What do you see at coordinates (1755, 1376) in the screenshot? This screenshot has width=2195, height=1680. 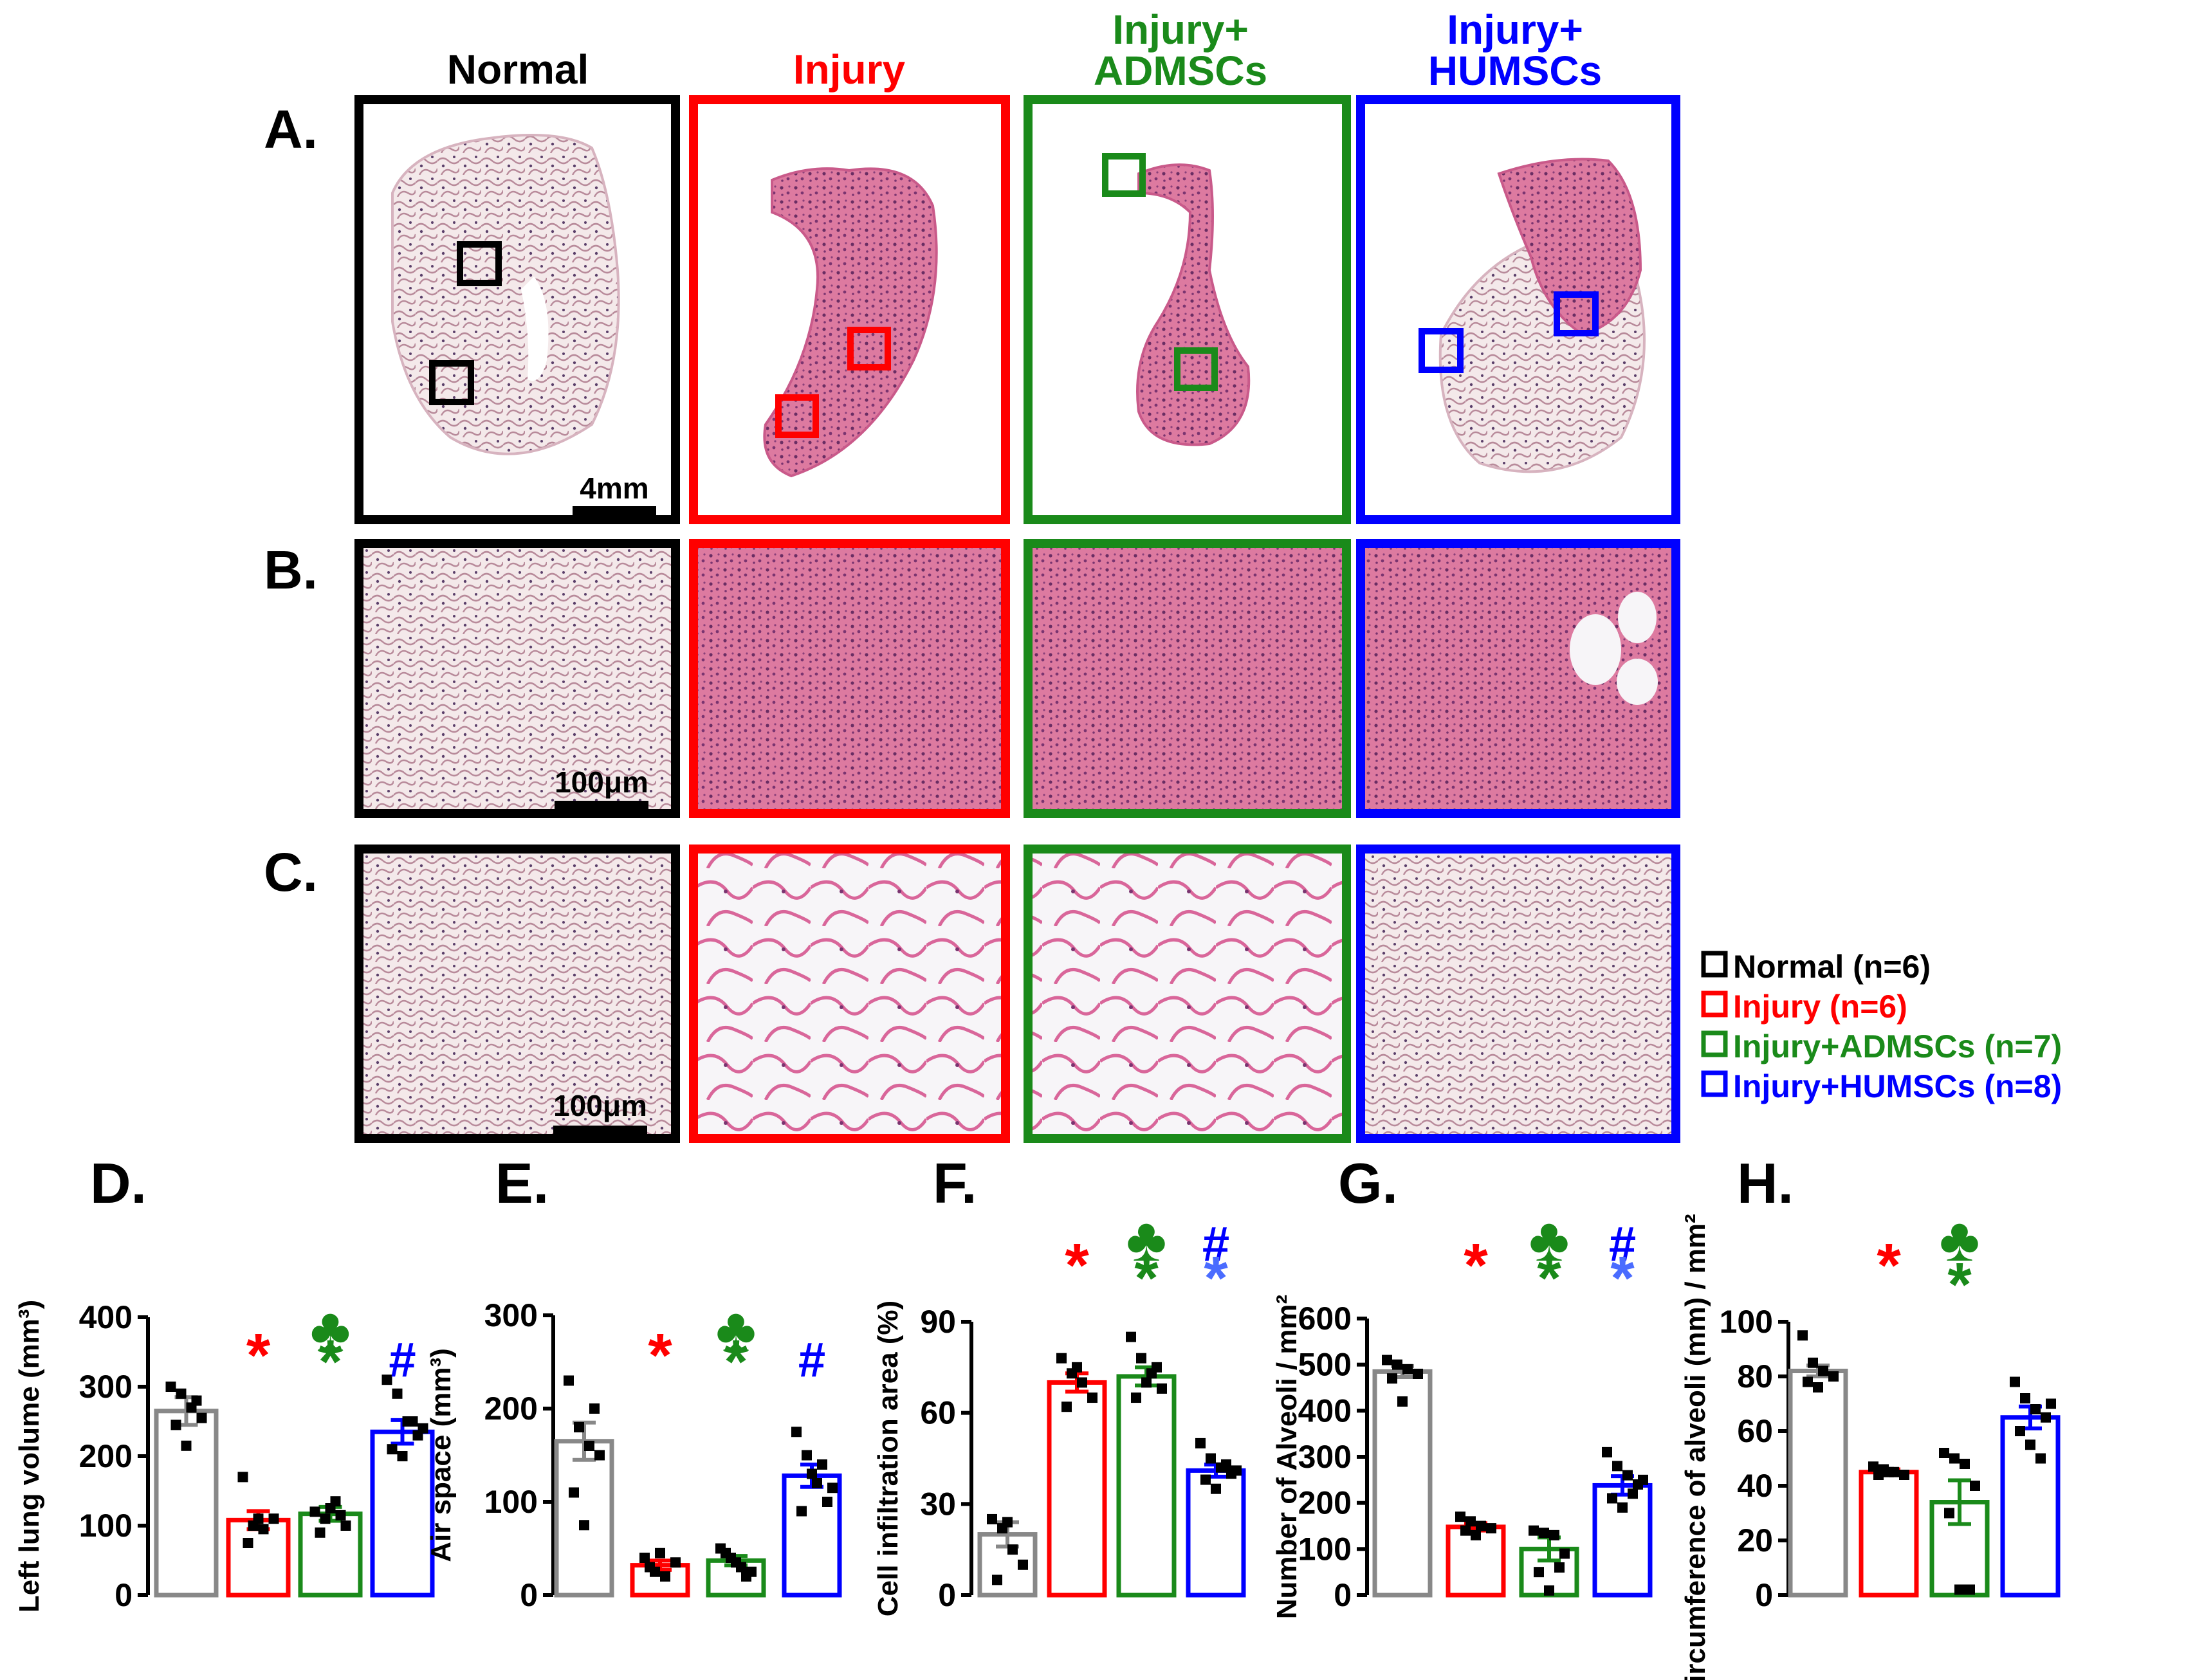 I see `y-tick-label: 80` at bounding box center [1755, 1376].